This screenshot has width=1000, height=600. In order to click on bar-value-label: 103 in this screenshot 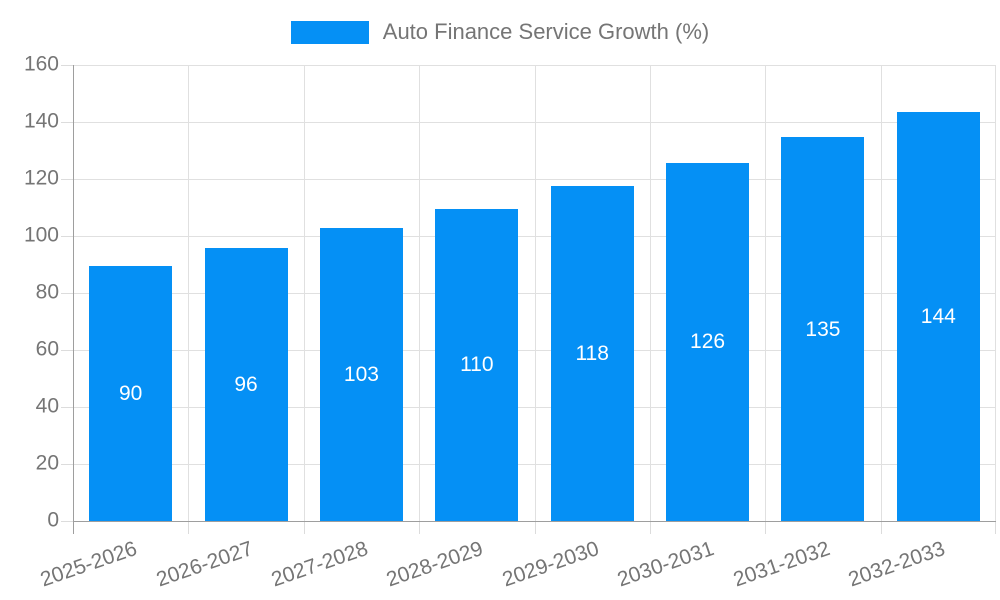, I will do `click(361, 375)`.